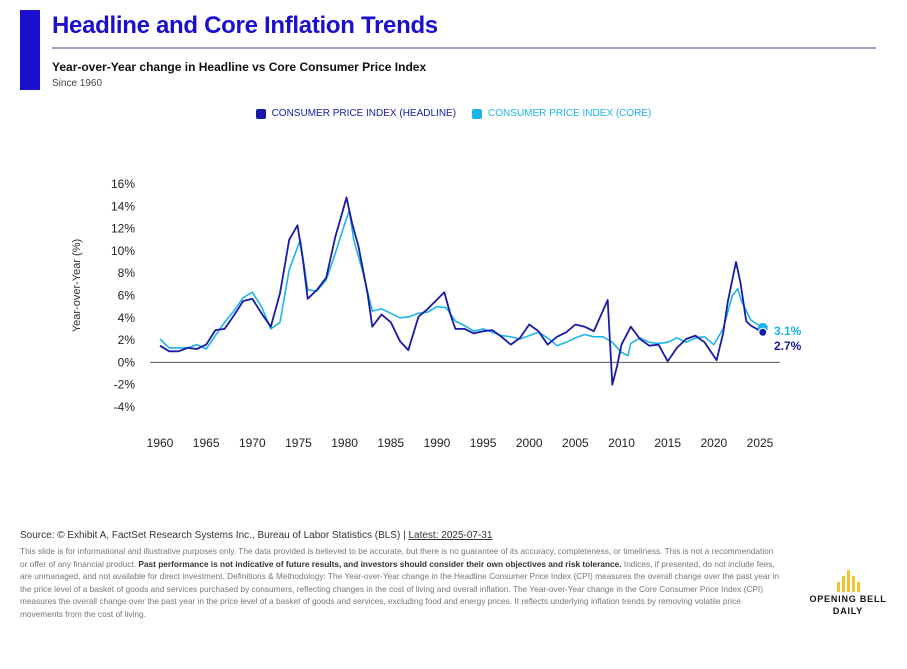 The image size is (907, 669). Describe the element at coordinates (127, 362) in the screenshot. I see `y-tick-label: 0%` at that location.